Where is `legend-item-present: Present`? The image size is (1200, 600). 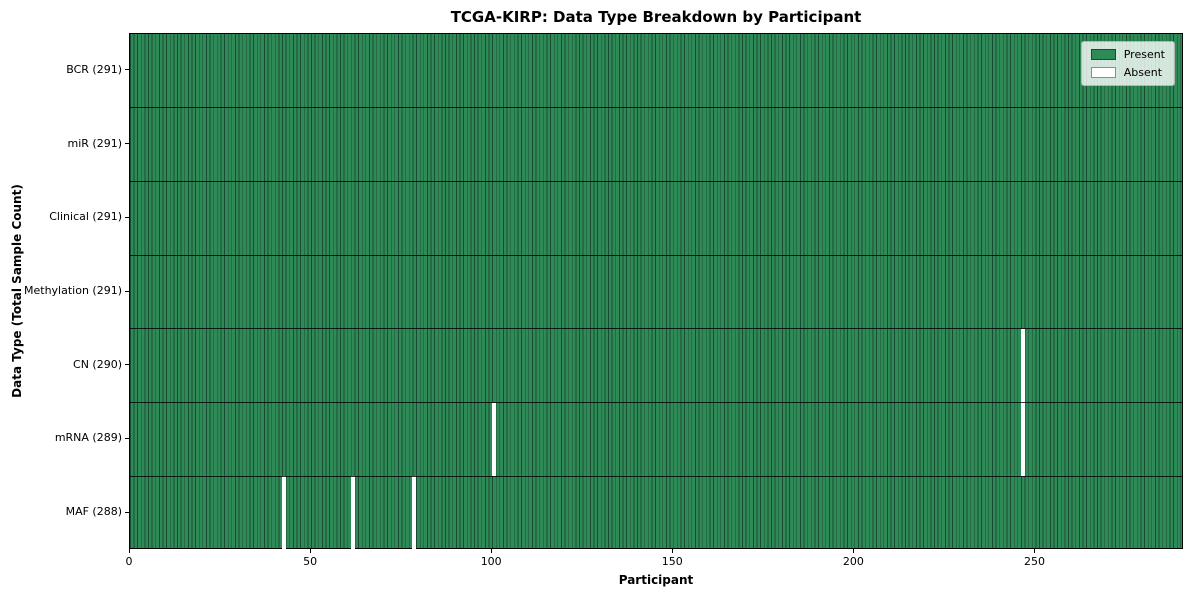 legend-item-present: Present is located at coordinates (1127, 54).